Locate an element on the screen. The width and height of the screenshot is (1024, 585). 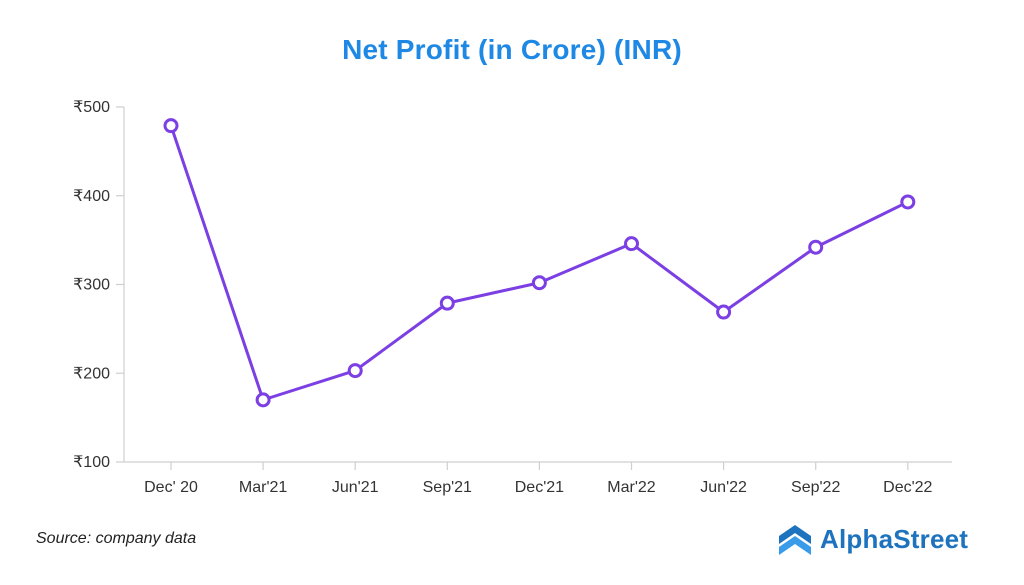
x-tick-label: Jun'22 is located at coordinates (723, 487).